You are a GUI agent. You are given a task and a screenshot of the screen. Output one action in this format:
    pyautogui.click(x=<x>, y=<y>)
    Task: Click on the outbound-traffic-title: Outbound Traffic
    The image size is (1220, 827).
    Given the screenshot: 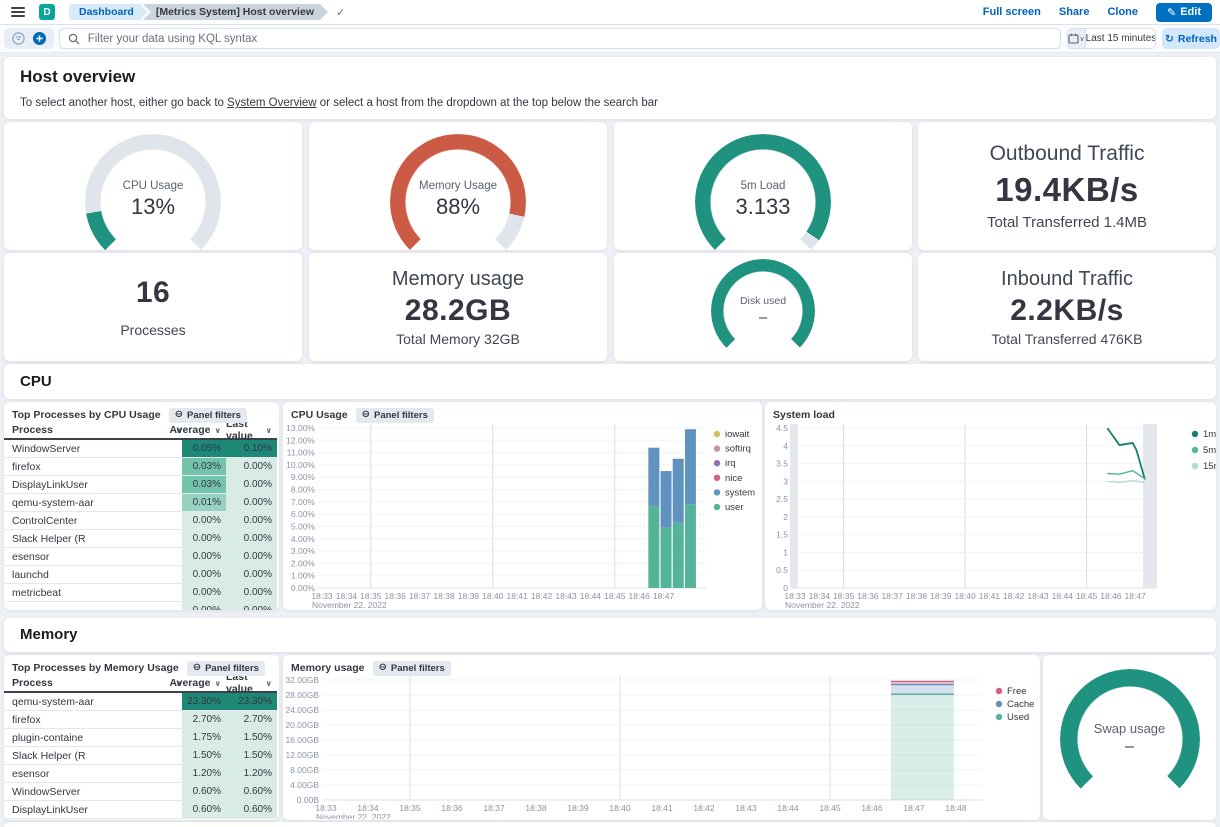 What is the action you would take?
    pyautogui.click(x=1067, y=153)
    